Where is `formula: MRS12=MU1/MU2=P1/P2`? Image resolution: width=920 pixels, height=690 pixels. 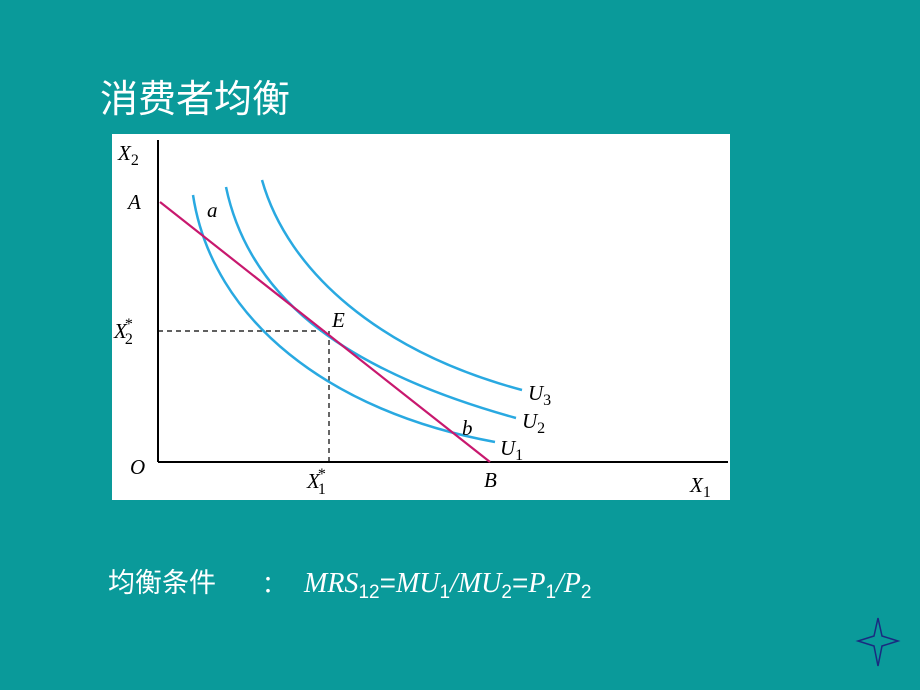 formula: MRS12=MU1/MU2=P1/P2 is located at coordinates (447, 585).